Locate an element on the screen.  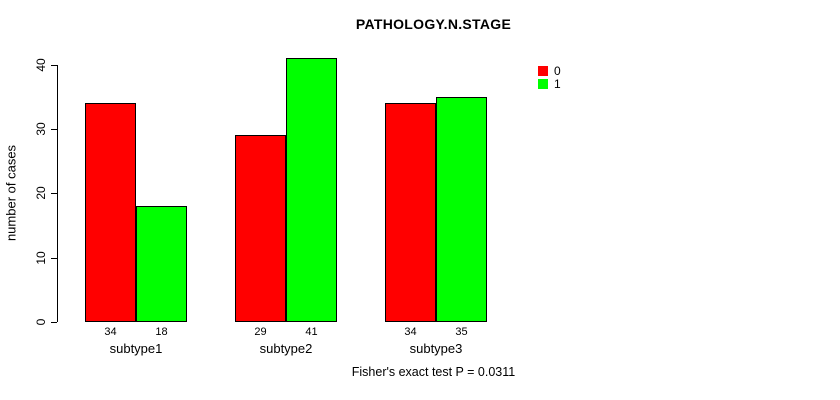
category-label-subtype3: subtype3 is located at coordinates (436, 348).